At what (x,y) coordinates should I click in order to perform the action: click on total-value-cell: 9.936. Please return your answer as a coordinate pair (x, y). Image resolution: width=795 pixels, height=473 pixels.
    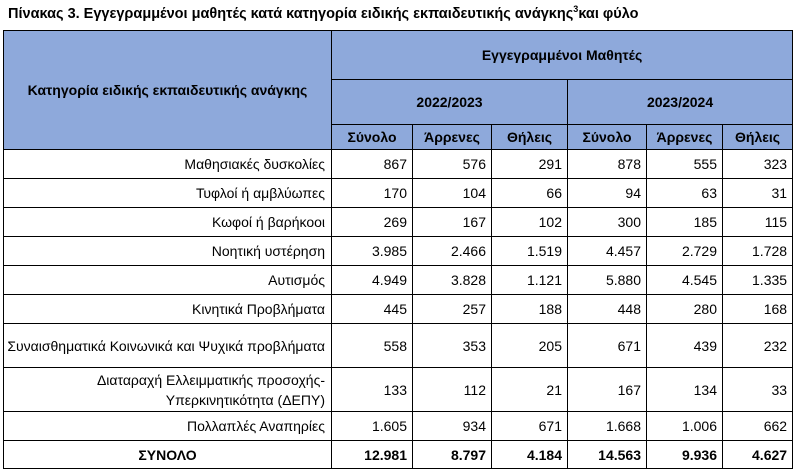
    Looking at the image, I should click on (684, 454).